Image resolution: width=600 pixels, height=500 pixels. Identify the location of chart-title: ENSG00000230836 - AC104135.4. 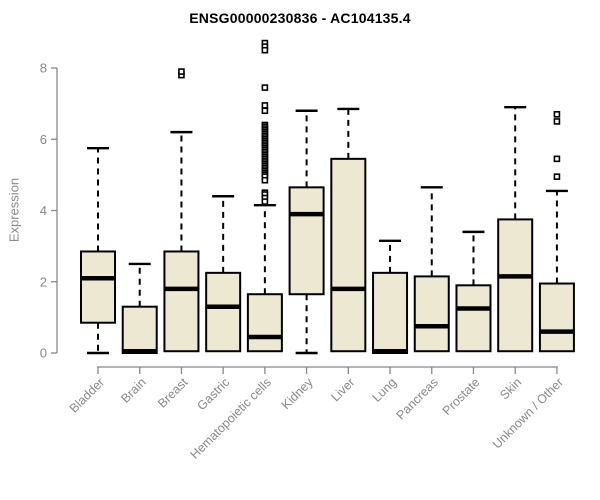
(300, 18).